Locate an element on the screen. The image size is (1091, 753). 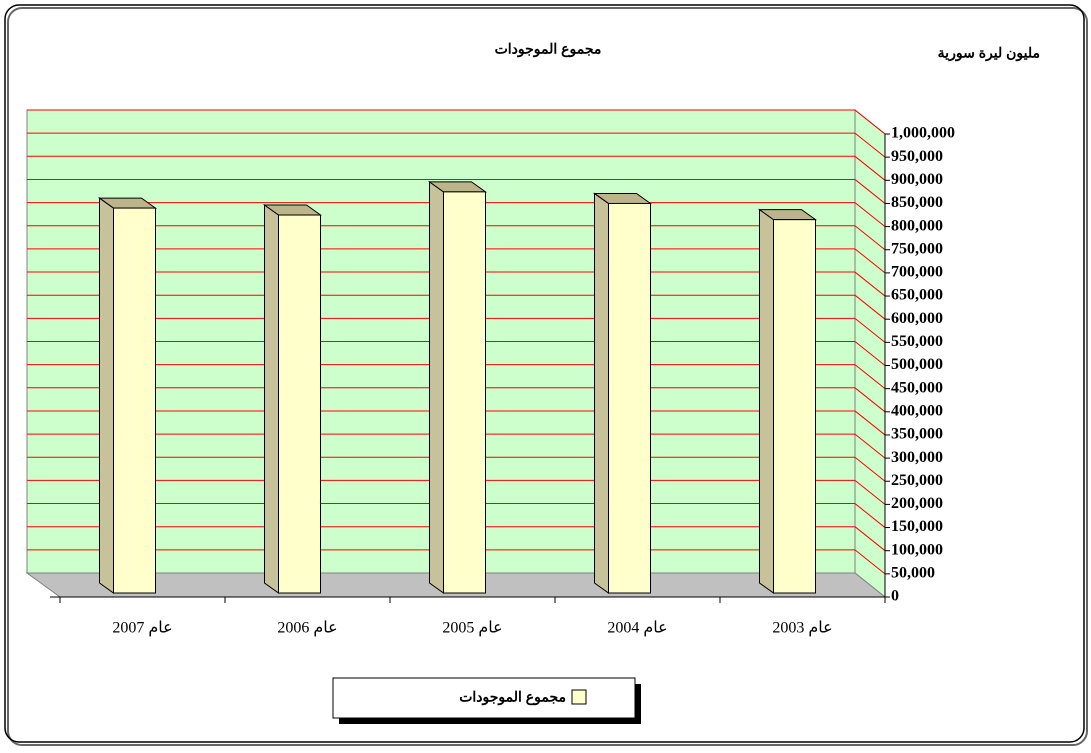
x-tick-label: عام 2004 is located at coordinates (637, 628).